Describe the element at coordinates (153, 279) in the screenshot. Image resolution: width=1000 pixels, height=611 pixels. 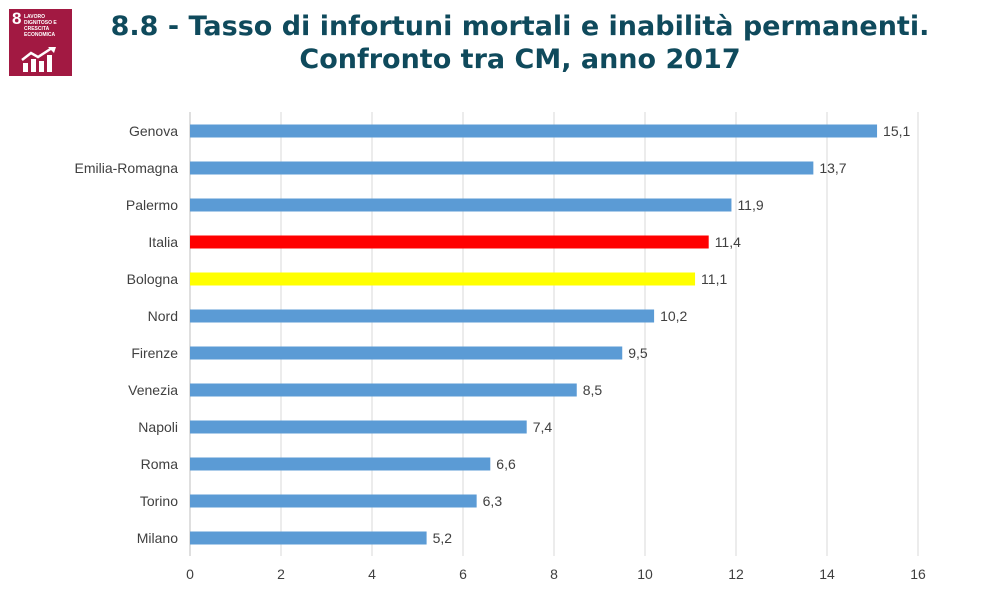
I see `category-label: Bologna` at that location.